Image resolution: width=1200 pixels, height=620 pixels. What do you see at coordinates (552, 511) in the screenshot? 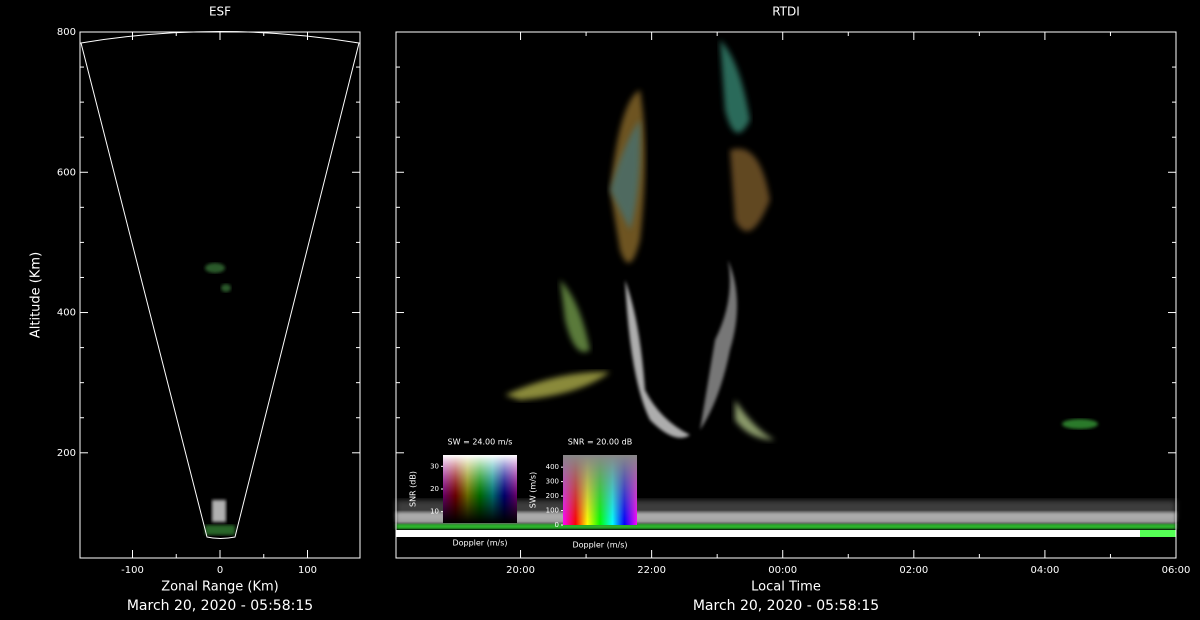
I see `key-tick-label: 100` at bounding box center [552, 511].